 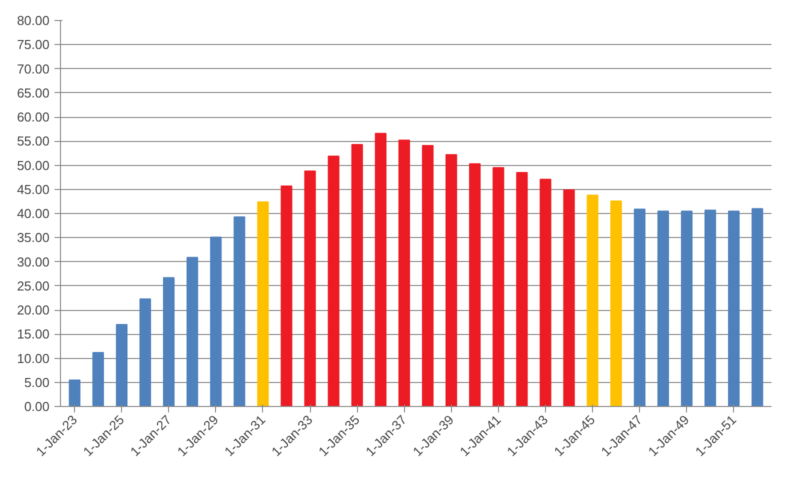 I want to click on y-tick-label: 70.00, so click(x=33, y=68).